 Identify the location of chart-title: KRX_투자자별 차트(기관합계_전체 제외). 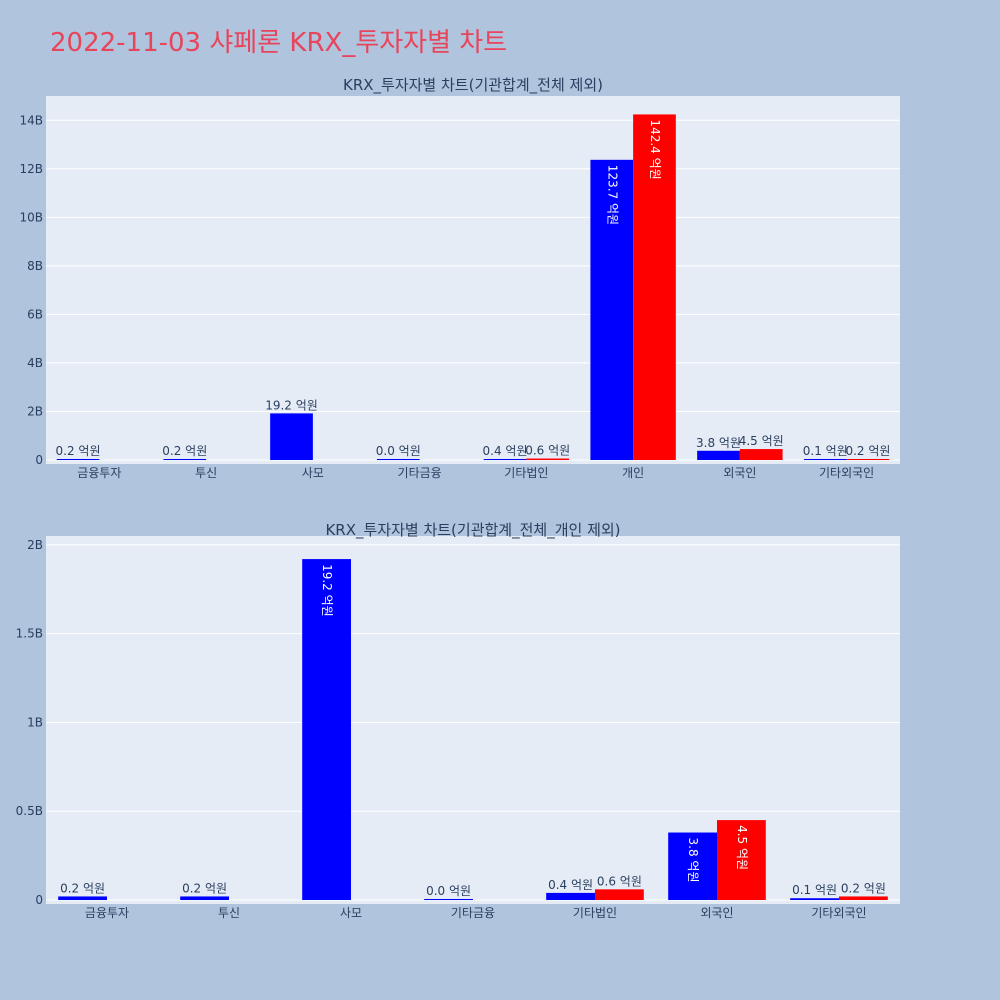
(473, 85).